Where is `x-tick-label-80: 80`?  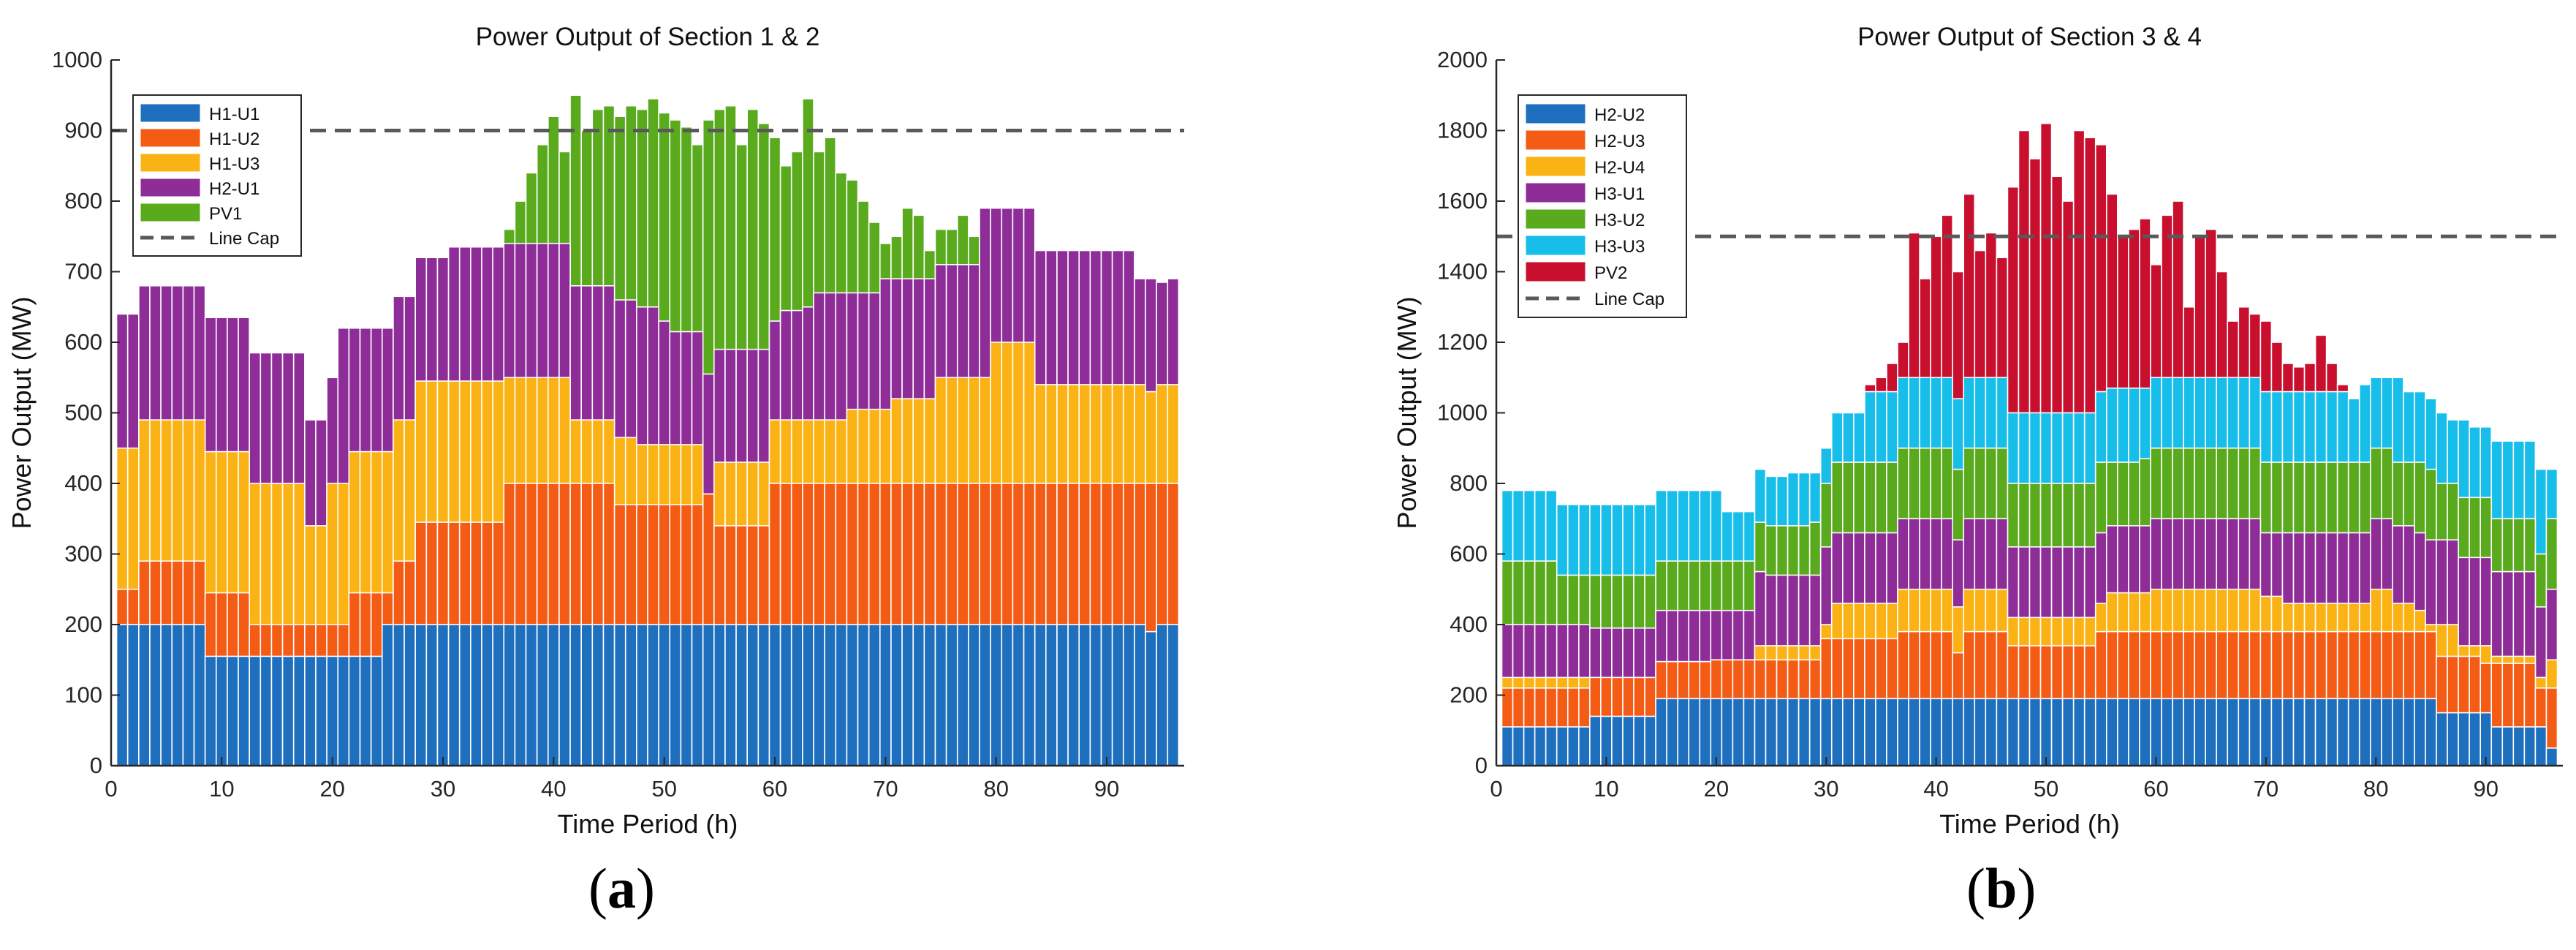
x-tick-label-80: 80 is located at coordinates (2375, 789).